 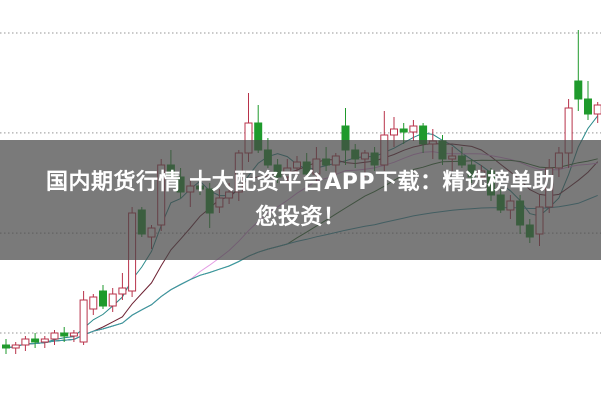 I want to click on title-line-2: 您投资！, so click(x=300, y=217).